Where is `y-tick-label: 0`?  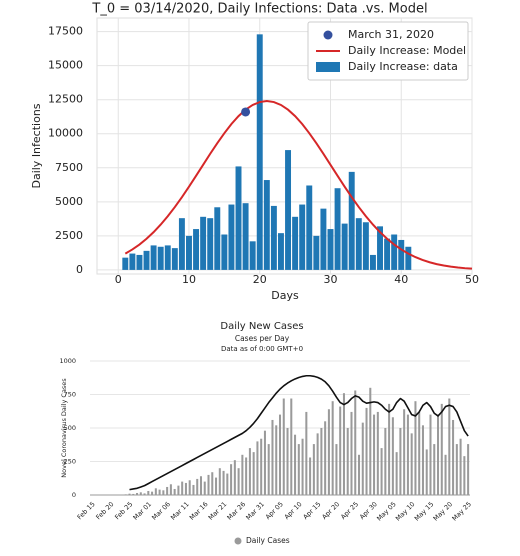
y-tick-label: 0 is located at coordinates (79, 269).